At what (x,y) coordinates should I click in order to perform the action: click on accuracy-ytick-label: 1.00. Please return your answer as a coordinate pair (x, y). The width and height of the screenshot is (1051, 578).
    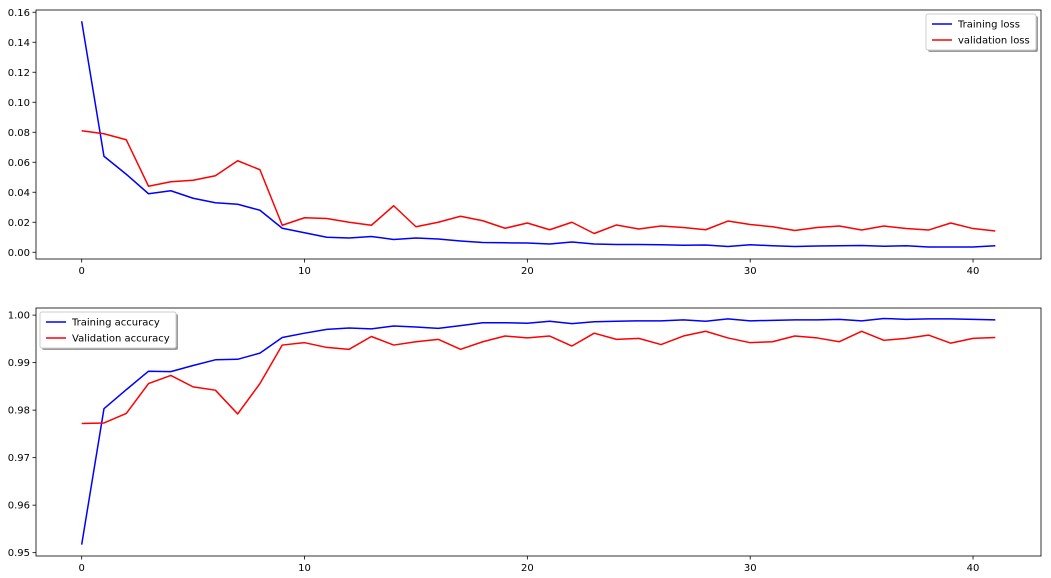
    Looking at the image, I should click on (19, 316).